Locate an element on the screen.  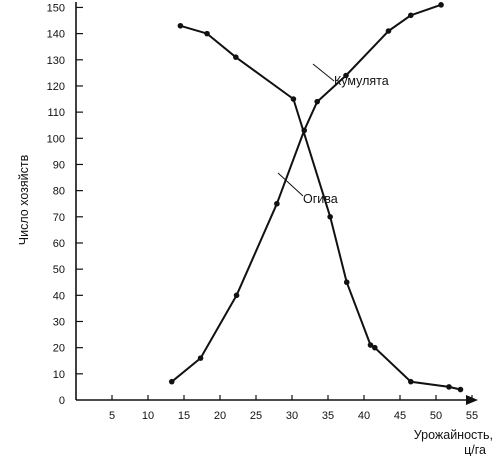
y-tick-label: 130 is located at coordinates (56, 61).